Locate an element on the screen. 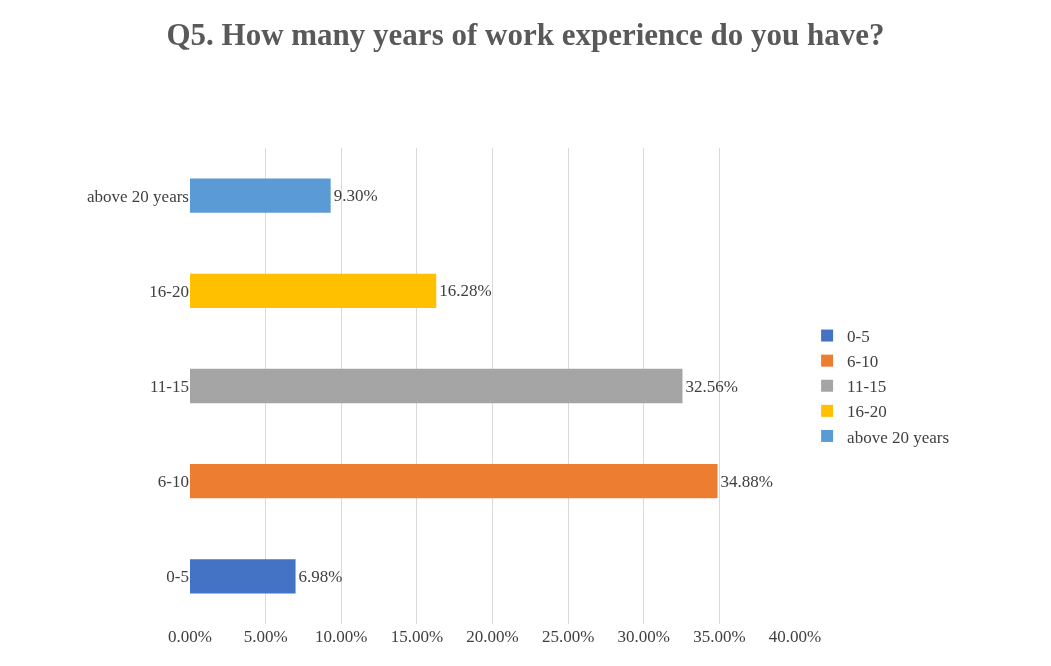 This screenshot has height=666, width=1051. legend-label: above 20 years is located at coordinates (898, 437).